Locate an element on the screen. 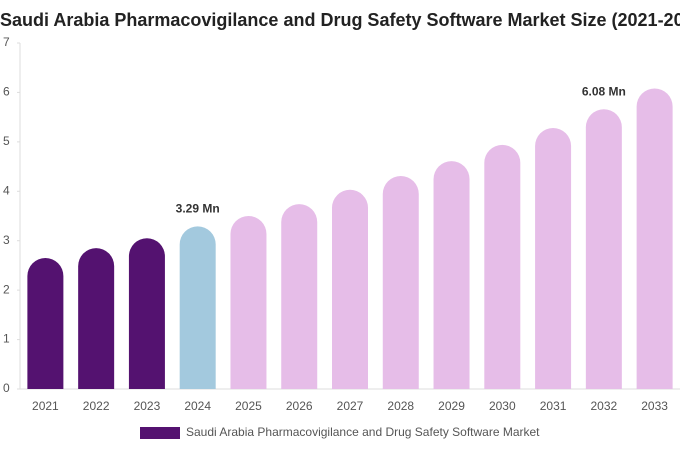  y-tick-label: 5 is located at coordinates (6, 141).